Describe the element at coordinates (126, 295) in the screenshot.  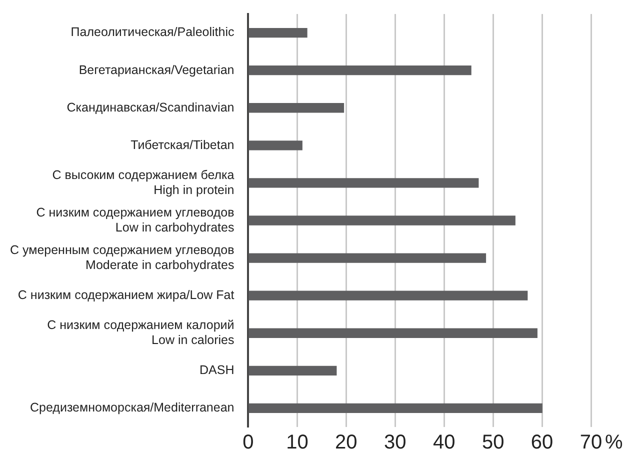
I see `y-tick-label: С низким содержанием жира/Low Fat` at that location.